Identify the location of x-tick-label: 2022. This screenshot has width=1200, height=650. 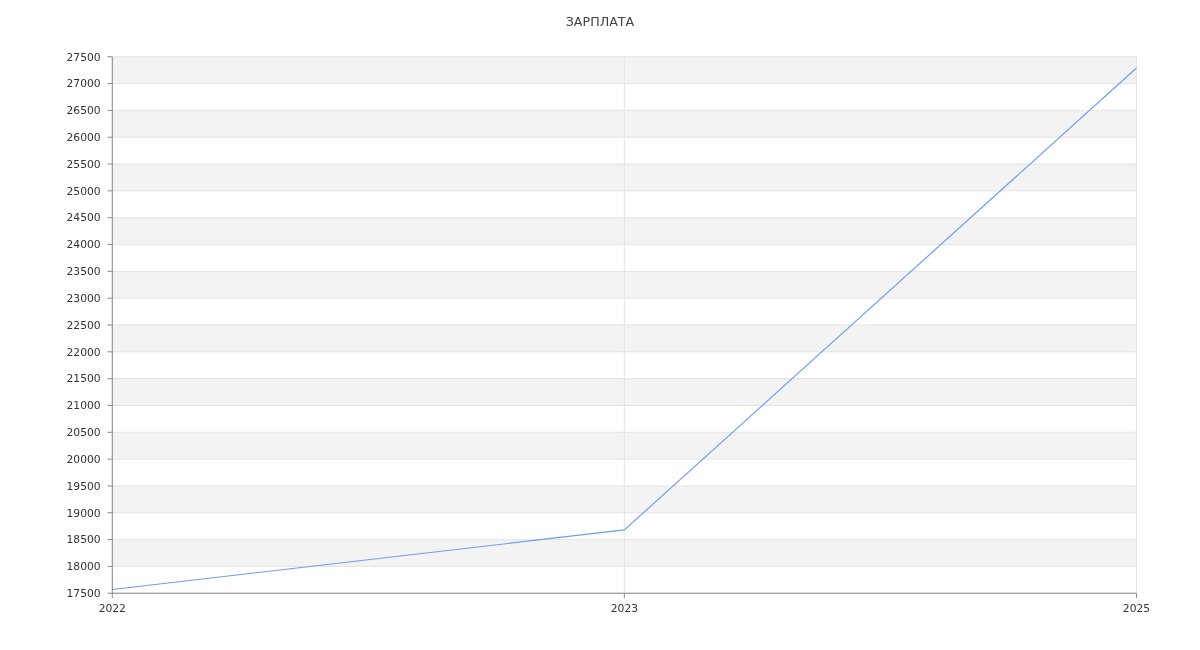
(112, 608).